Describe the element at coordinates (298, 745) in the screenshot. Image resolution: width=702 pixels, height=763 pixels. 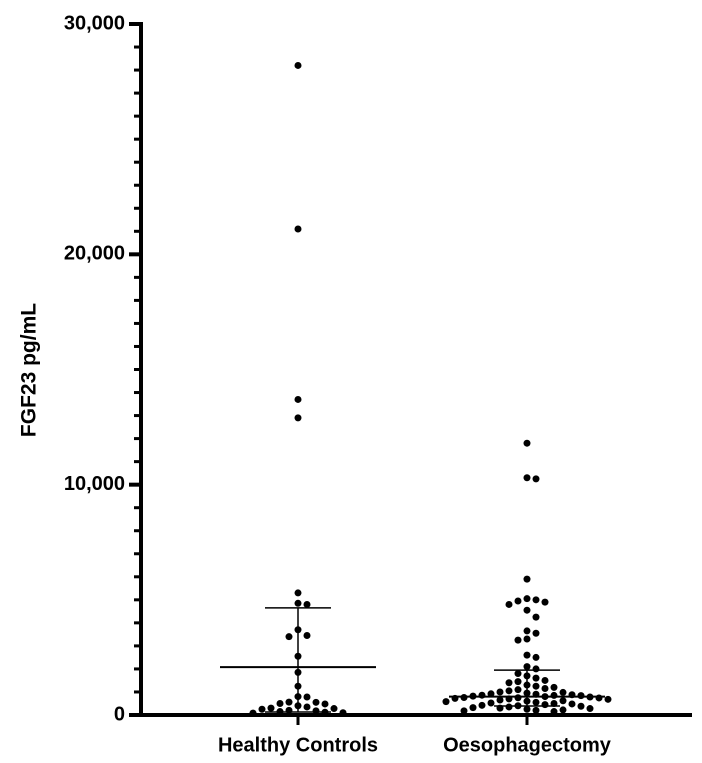
I see `x-tick-label: Healthy Controls` at that location.